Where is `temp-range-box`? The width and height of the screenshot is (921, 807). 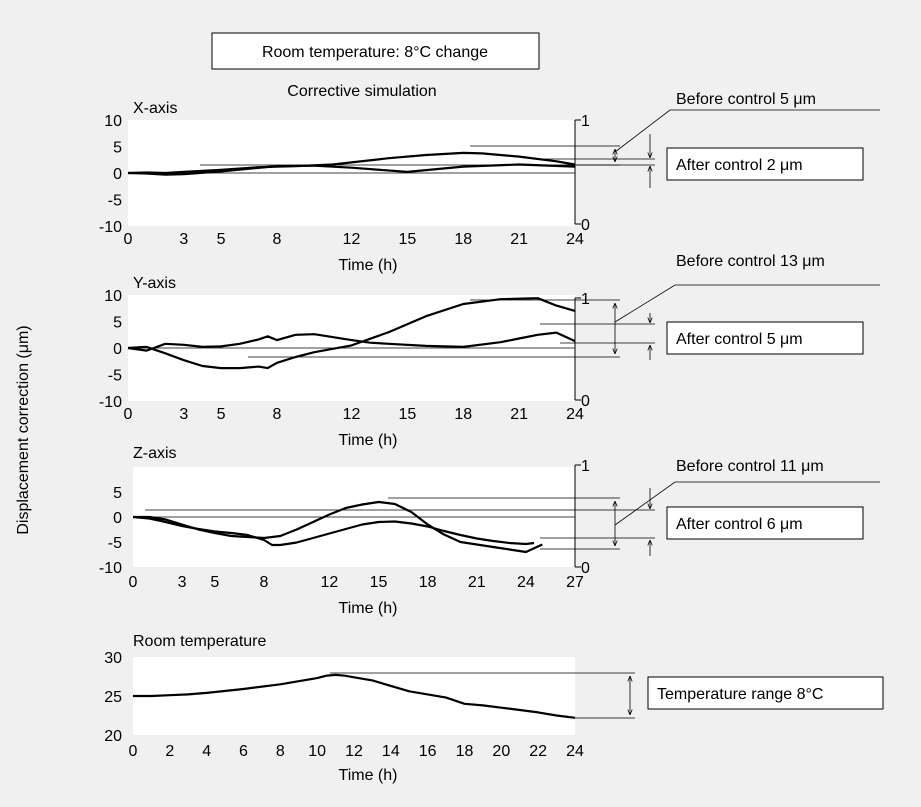
temp-range-box is located at coordinates (765, 693).